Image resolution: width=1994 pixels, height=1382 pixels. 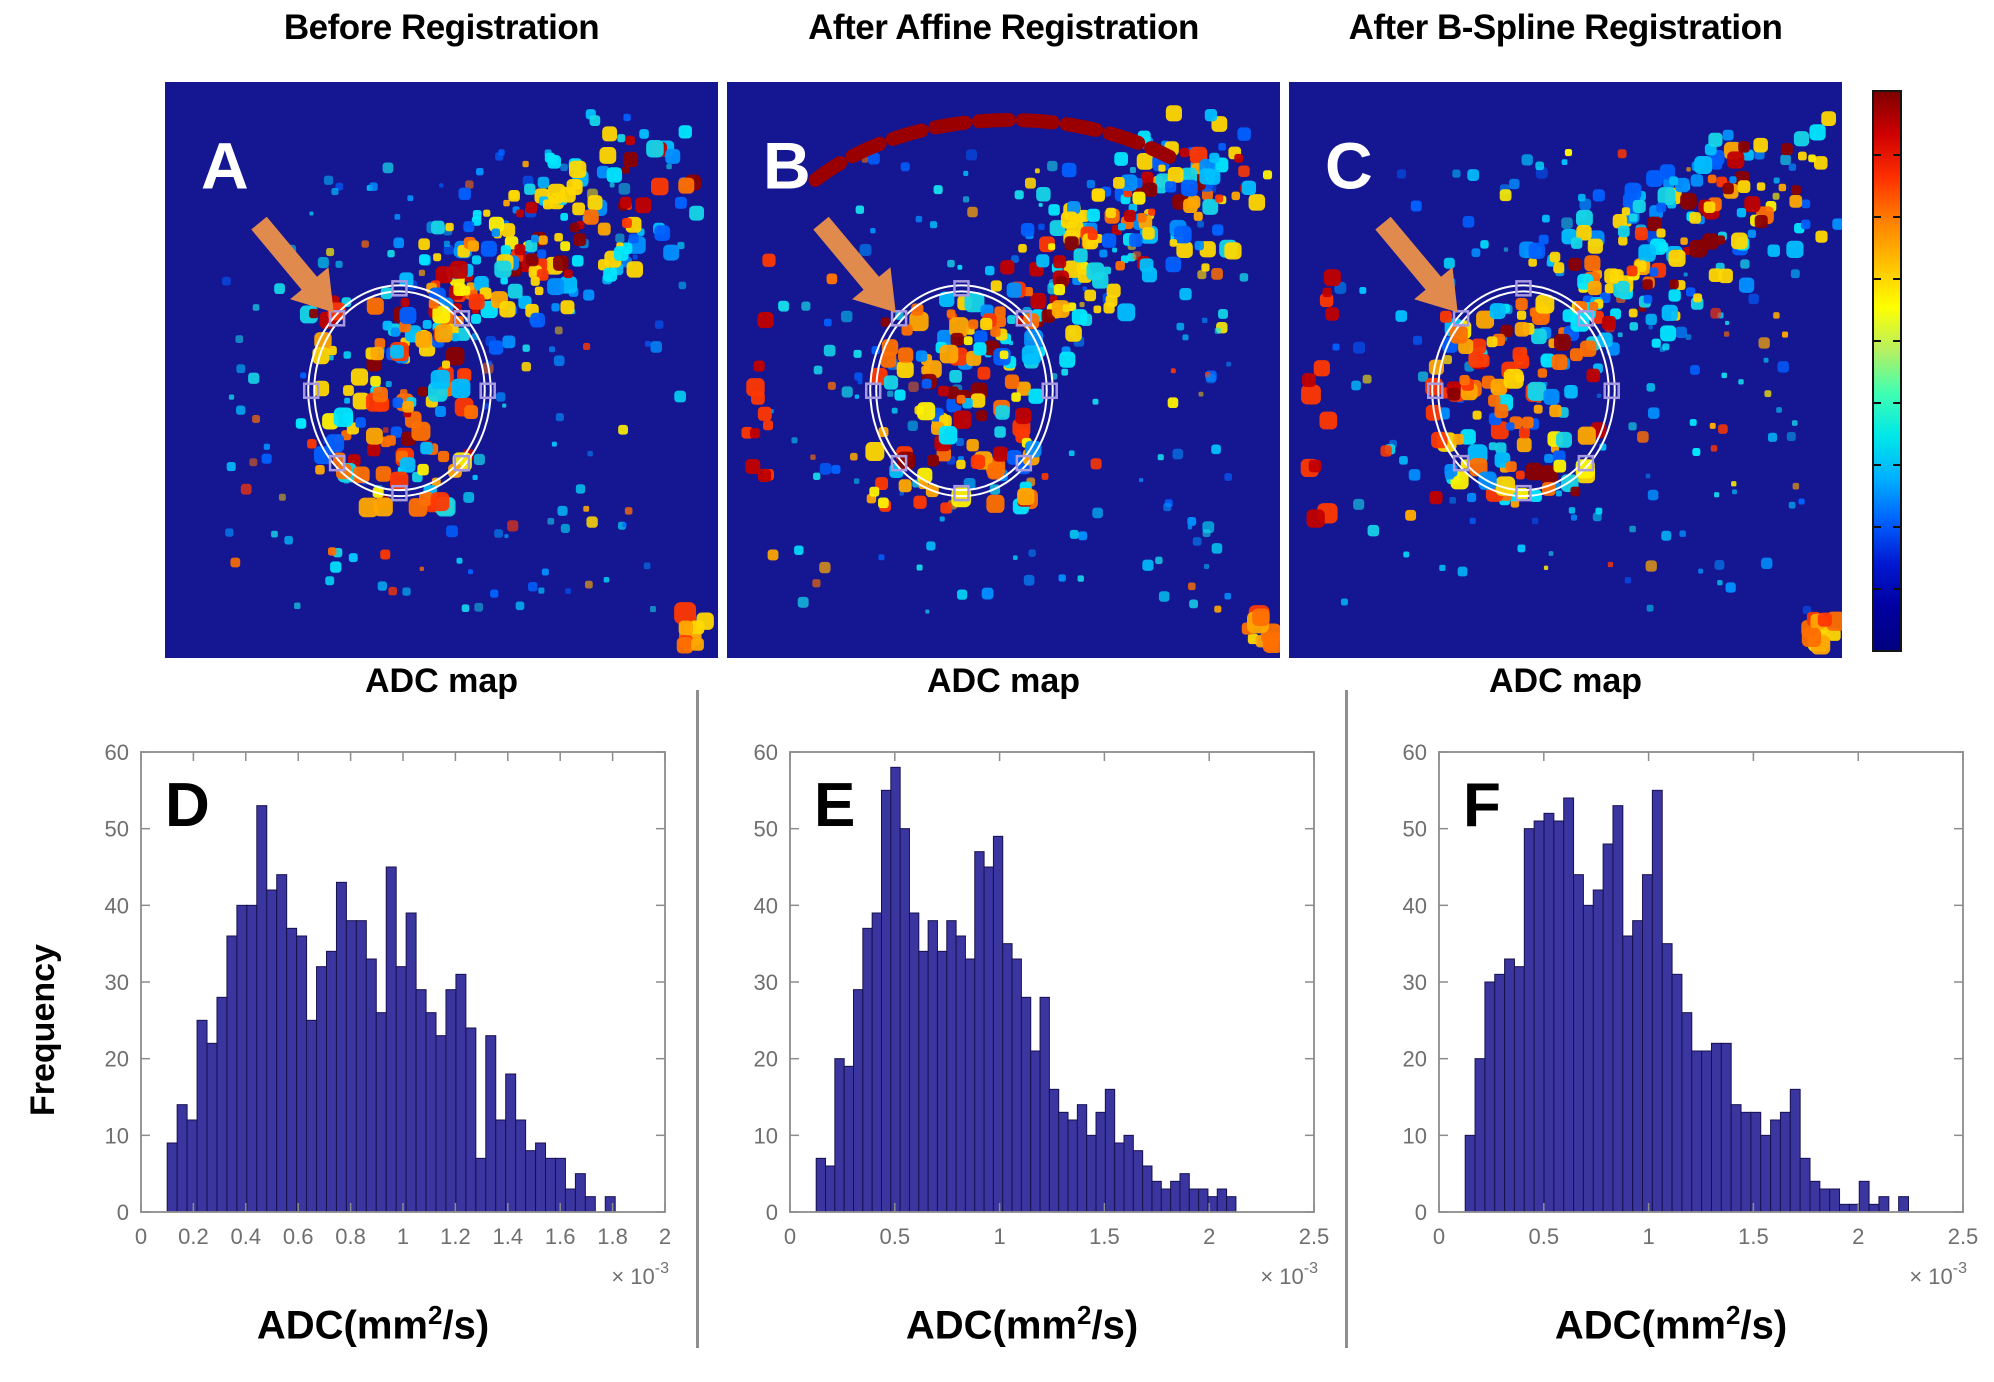 I want to click on adc-map-c: C, so click(x=1565, y=370).